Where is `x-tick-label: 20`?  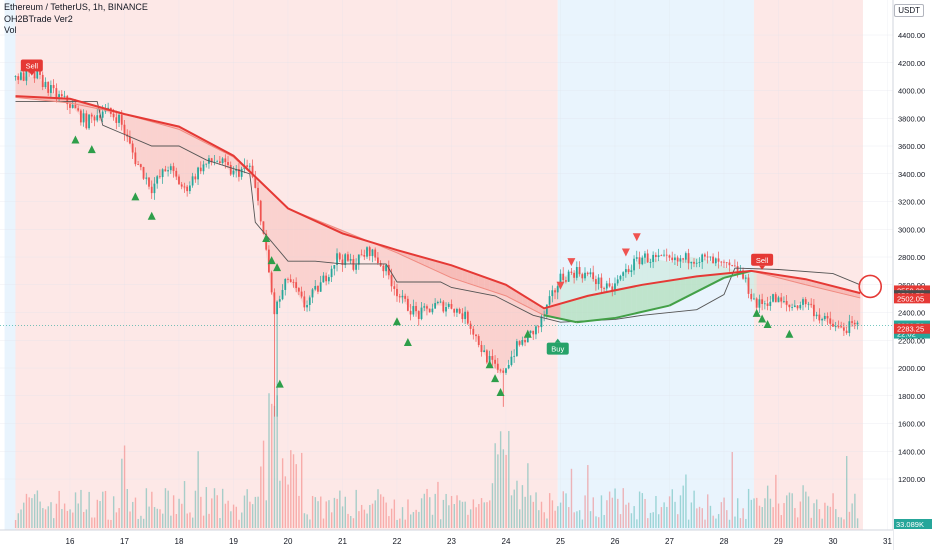 x-tick-label: 20 is located at coordinates (288, 541).